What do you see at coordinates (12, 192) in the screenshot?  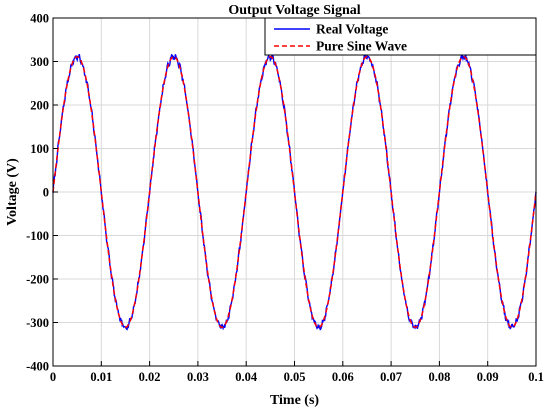 I see `y-axis-label: Voltage (V)` at bounding box center [12, 192].